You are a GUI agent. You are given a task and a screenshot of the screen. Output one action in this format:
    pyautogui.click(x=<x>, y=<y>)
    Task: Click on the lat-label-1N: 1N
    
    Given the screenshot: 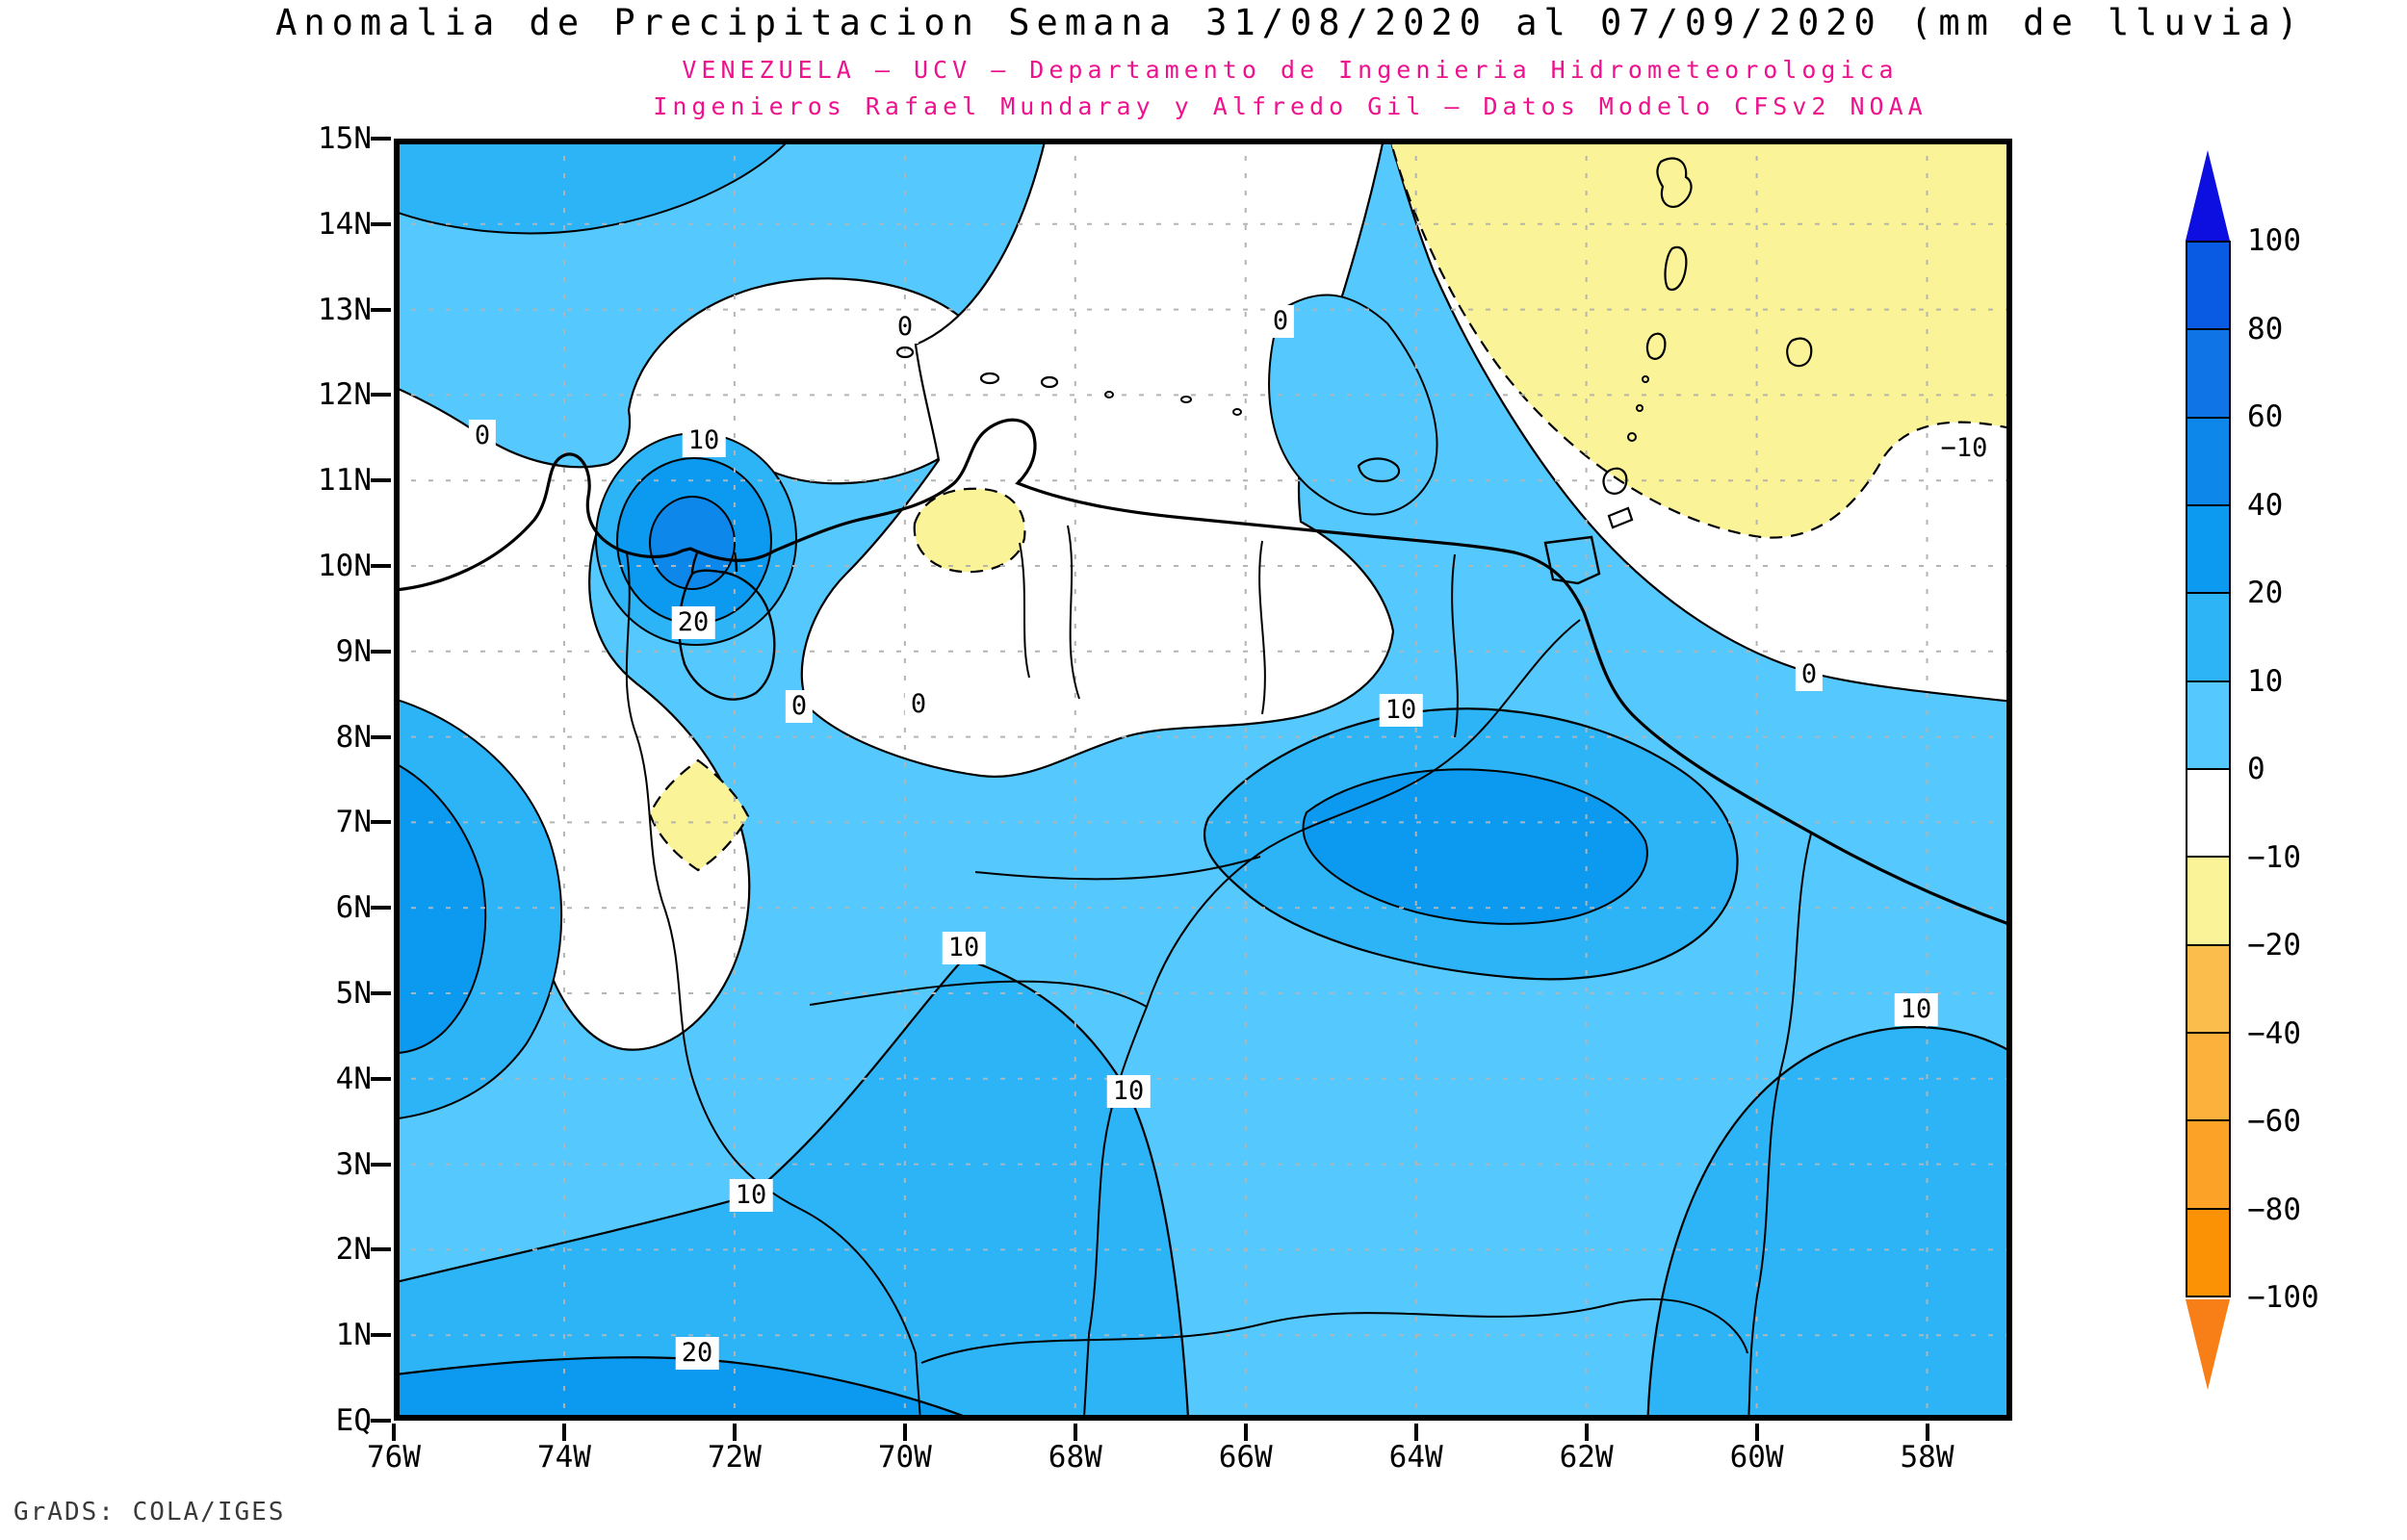 What is the action you would take?
    pyautogui.click(x=353, y=1335)
    